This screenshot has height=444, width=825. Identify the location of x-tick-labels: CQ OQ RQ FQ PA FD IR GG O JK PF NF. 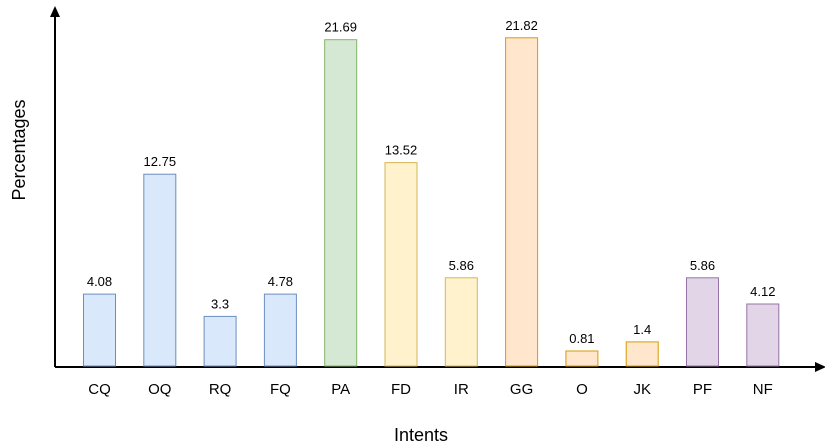
(430, 389).